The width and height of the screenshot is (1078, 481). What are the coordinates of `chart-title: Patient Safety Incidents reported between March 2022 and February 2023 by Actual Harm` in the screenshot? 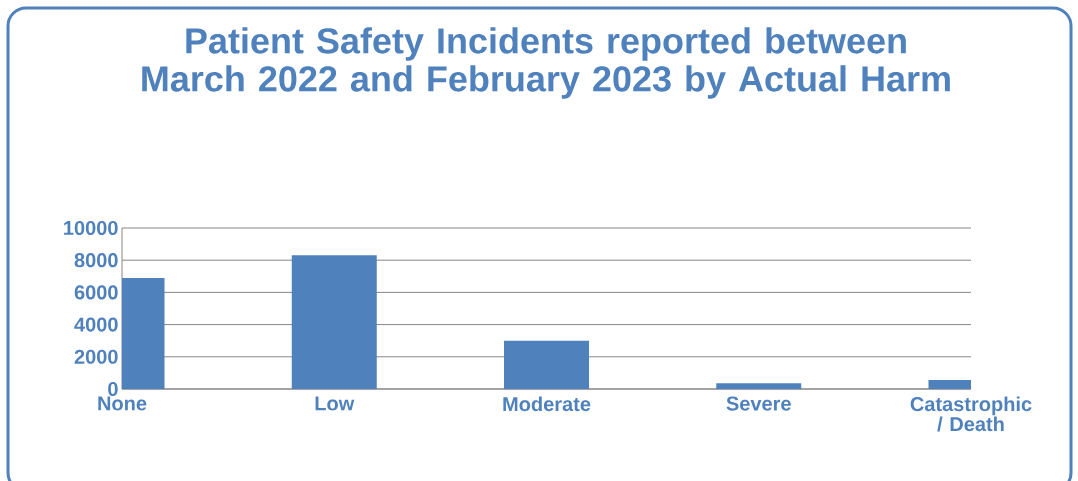 It's located at (546, 63).